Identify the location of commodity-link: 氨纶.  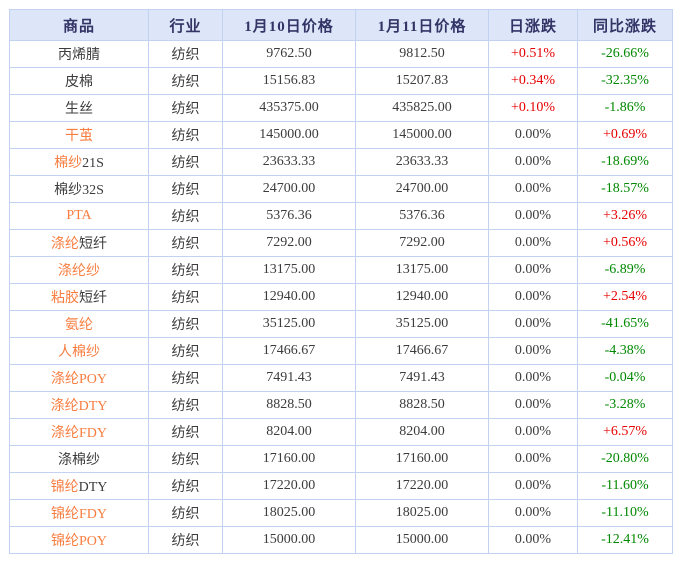
(79, 324).